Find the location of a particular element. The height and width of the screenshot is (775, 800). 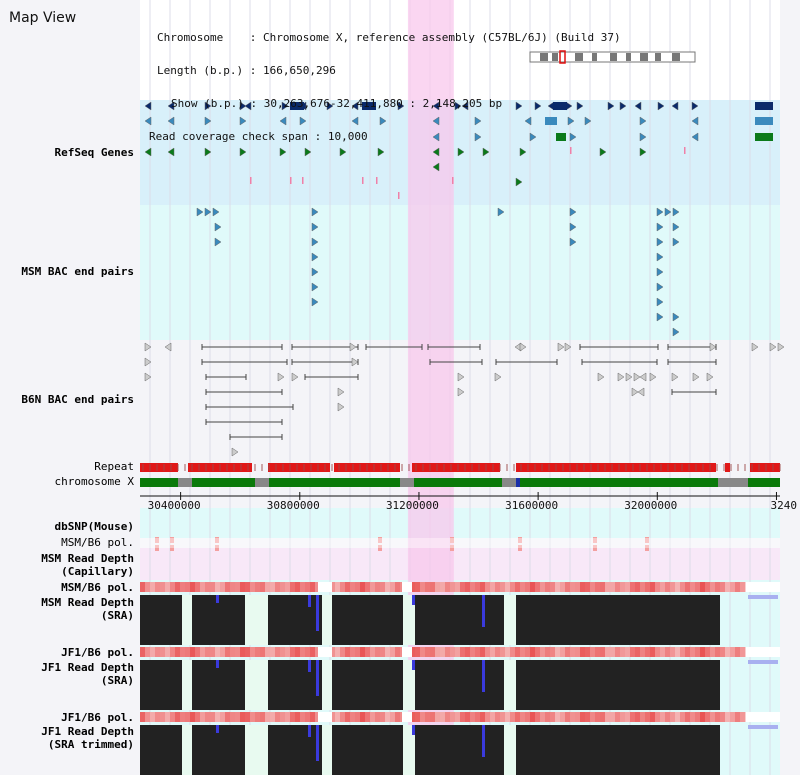

track-label-dbsnp: dbSNP(Mouse) is located at coordinates (94, 526).